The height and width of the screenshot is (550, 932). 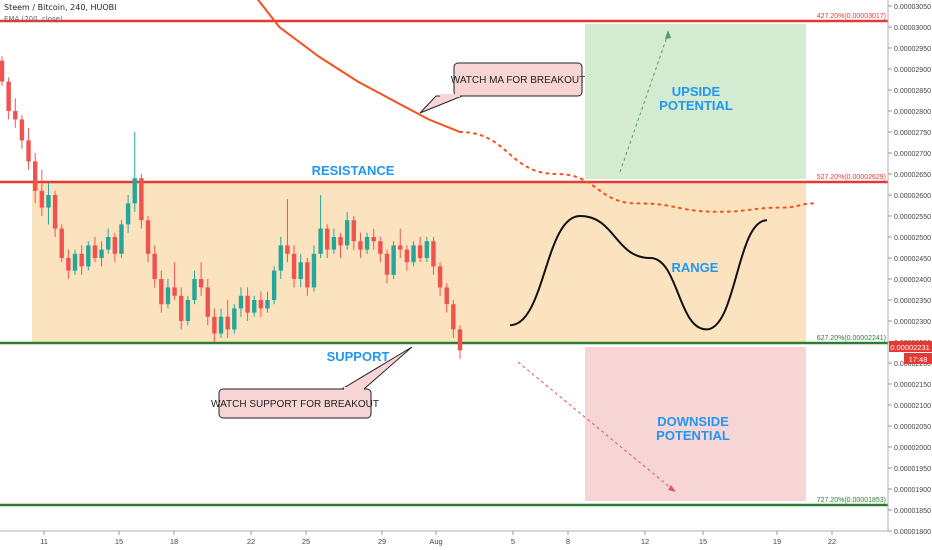 What do you see at coordinates (912, 511) in the screenshot?
I see `price-tick-label: 0.00001850` at bounding box center [912, 511].